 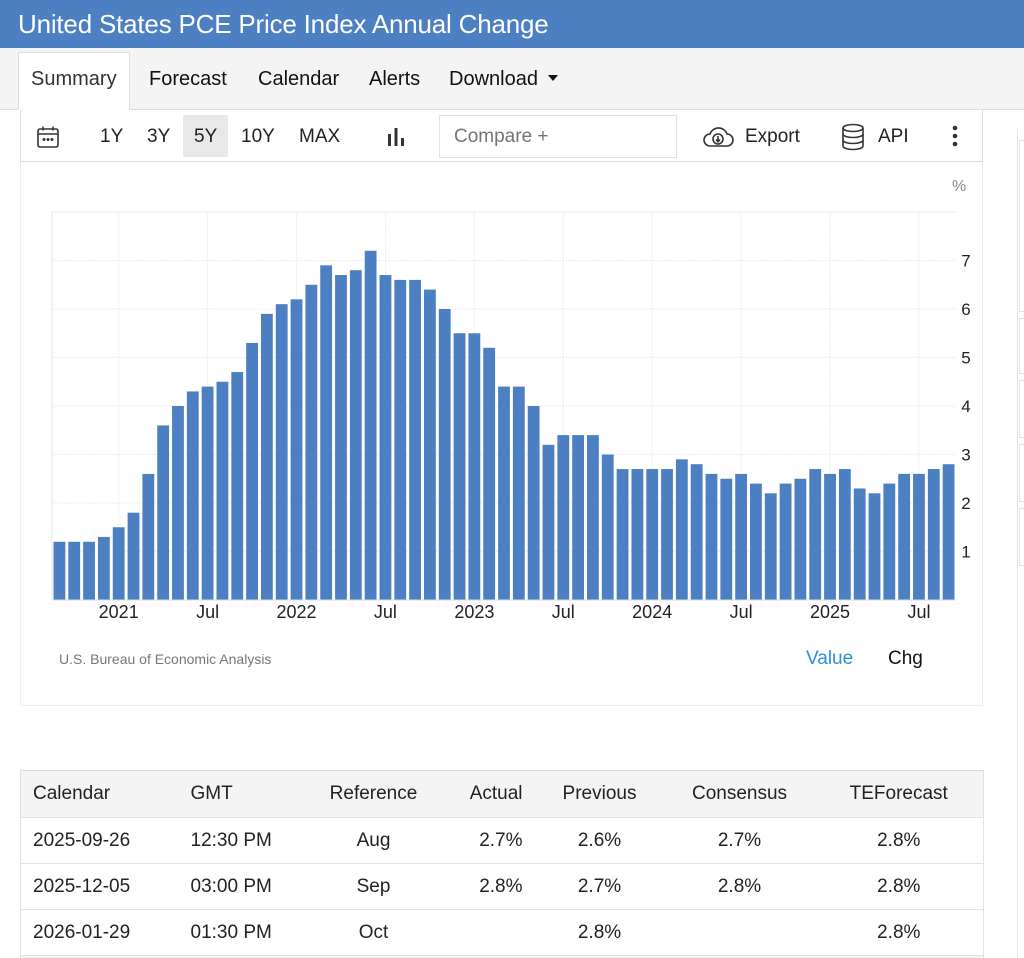 What do you see at coordinates (258, 136) in the screenshot?
I see `range-10y-button: 10Y` at bounding box center [258, 136].